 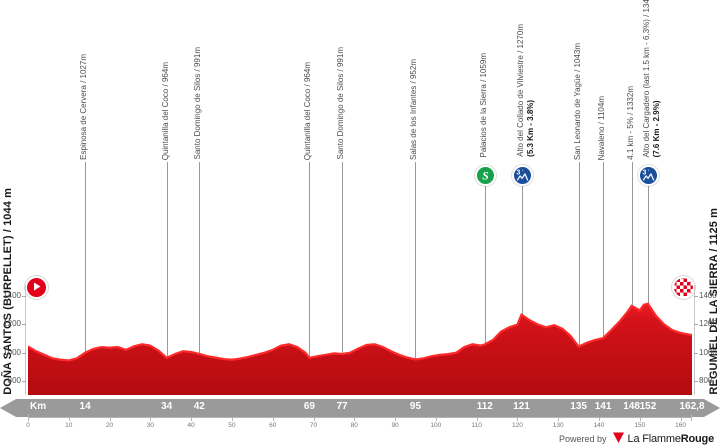 What do you see at coordinates (198, 103) in the screenshot?
I see `poi-label: Santo Domingo de Silos / 991m` at bounding box center [198, 103].